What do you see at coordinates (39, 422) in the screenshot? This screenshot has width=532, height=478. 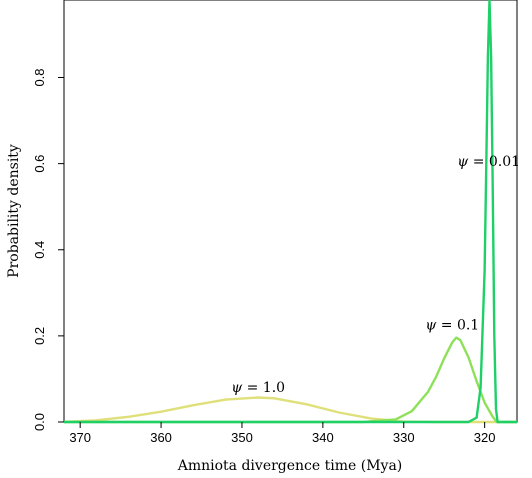 I see `y-tick-label: 0.0` at bounding box center [39, 422].